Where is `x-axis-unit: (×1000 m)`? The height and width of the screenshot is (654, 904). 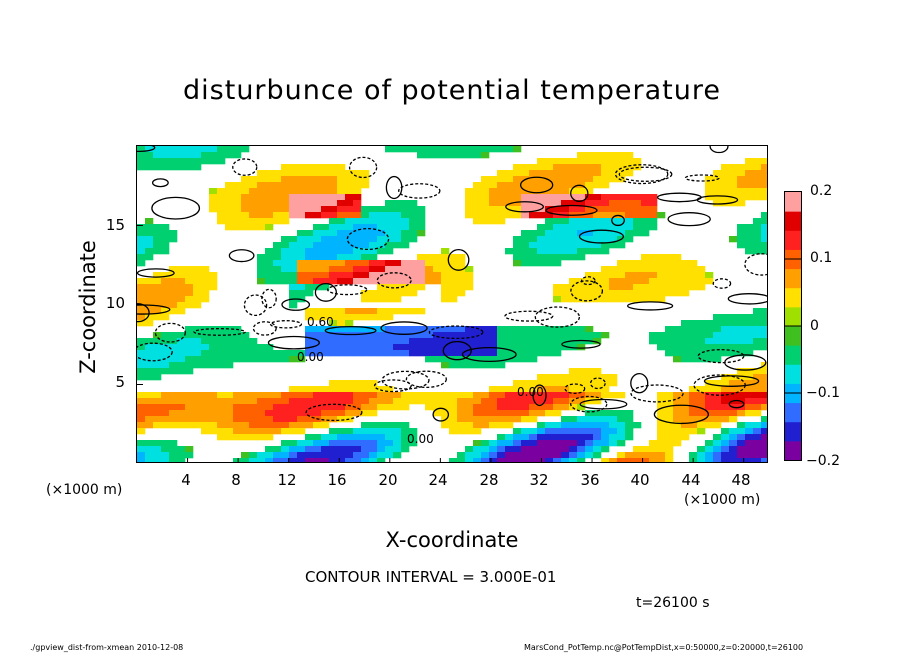
x-axis-unit: (×1000 m) is located at coordinates (722, 500).